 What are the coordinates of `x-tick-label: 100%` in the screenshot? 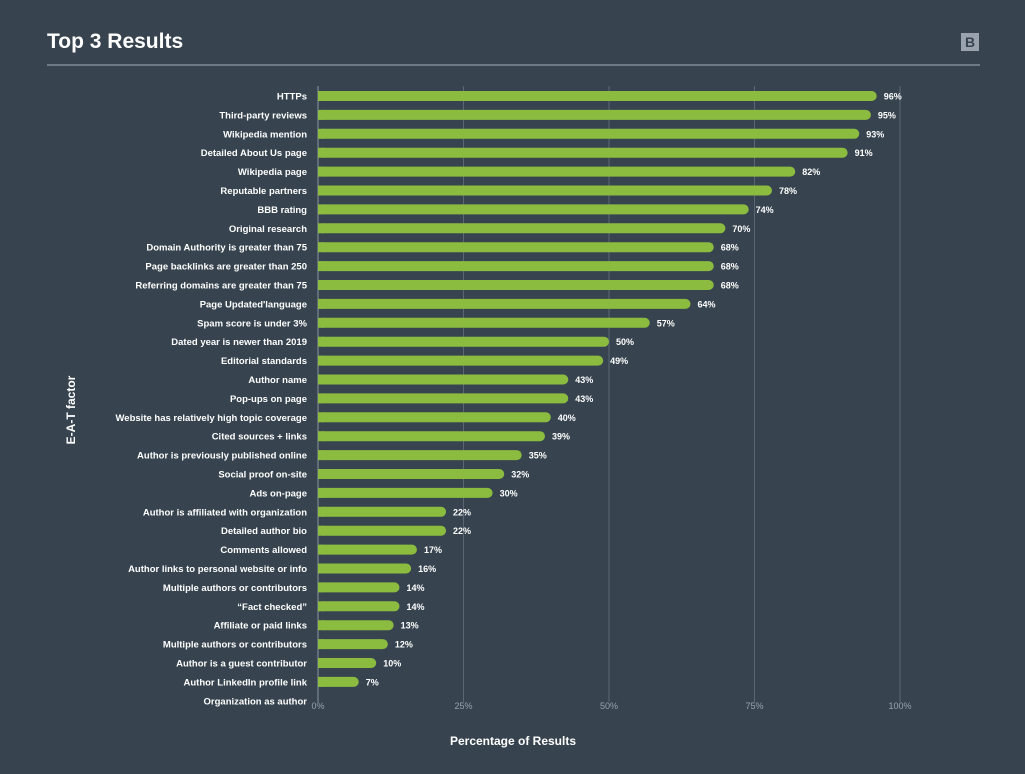 It's located at (899, 706).